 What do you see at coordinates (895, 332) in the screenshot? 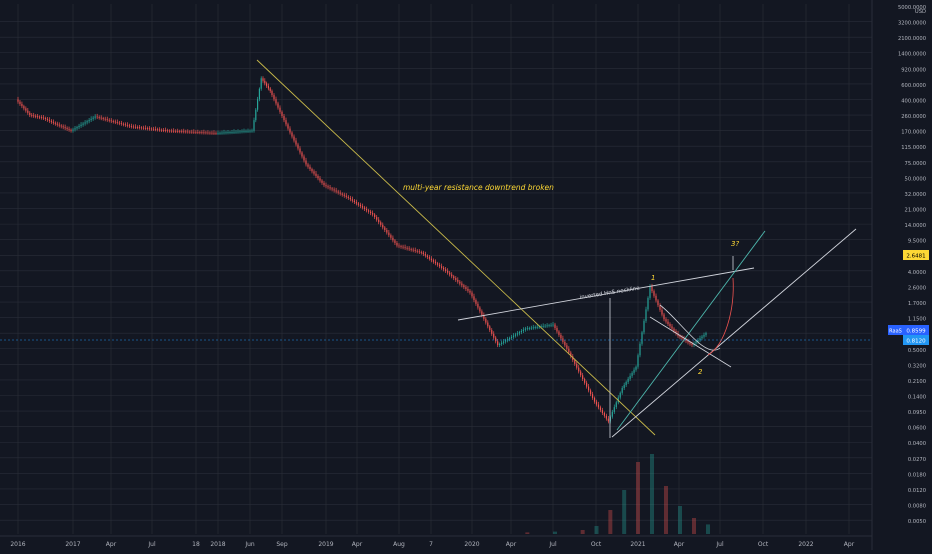
I see `price-tag-prefix: RaaS` at bounding box center [895, 332].